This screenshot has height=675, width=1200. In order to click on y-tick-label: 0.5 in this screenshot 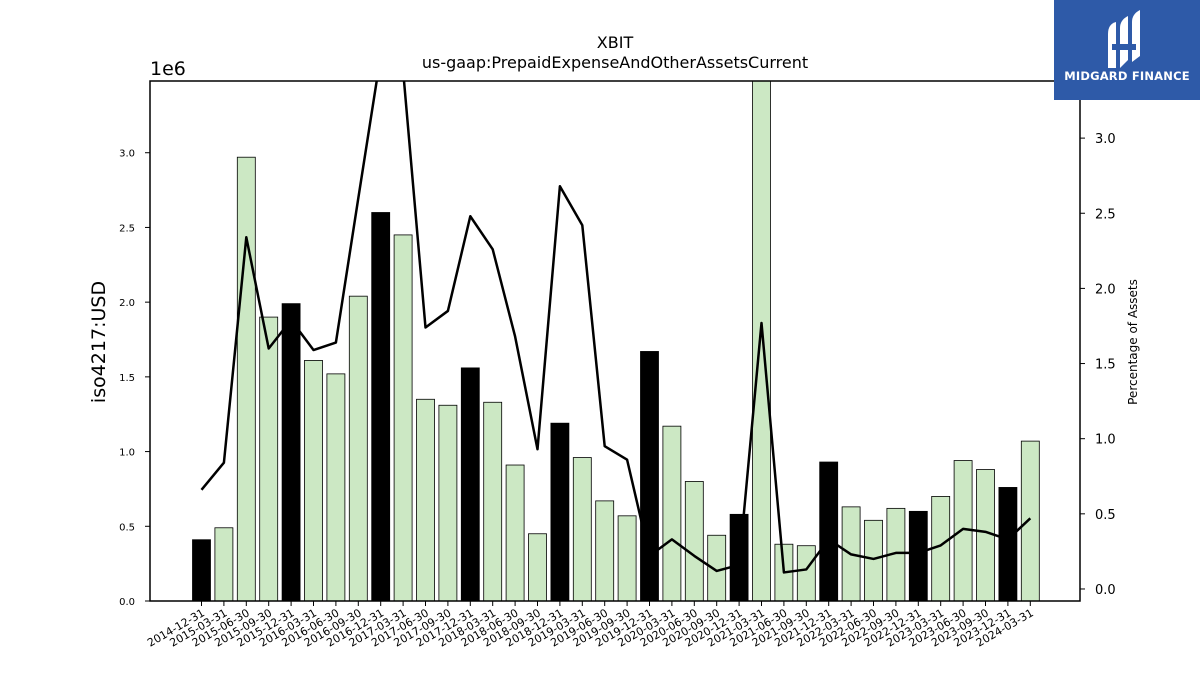, I will do `click(127, 527)`.